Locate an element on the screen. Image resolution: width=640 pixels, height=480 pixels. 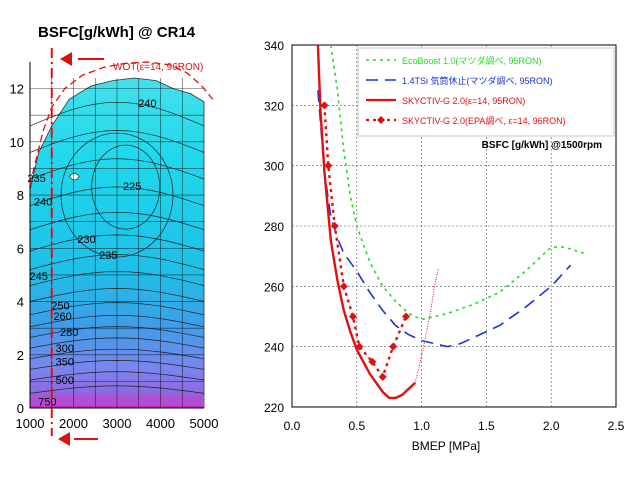
map-y-tick-label: 4 is located at coordinates (20, 302).